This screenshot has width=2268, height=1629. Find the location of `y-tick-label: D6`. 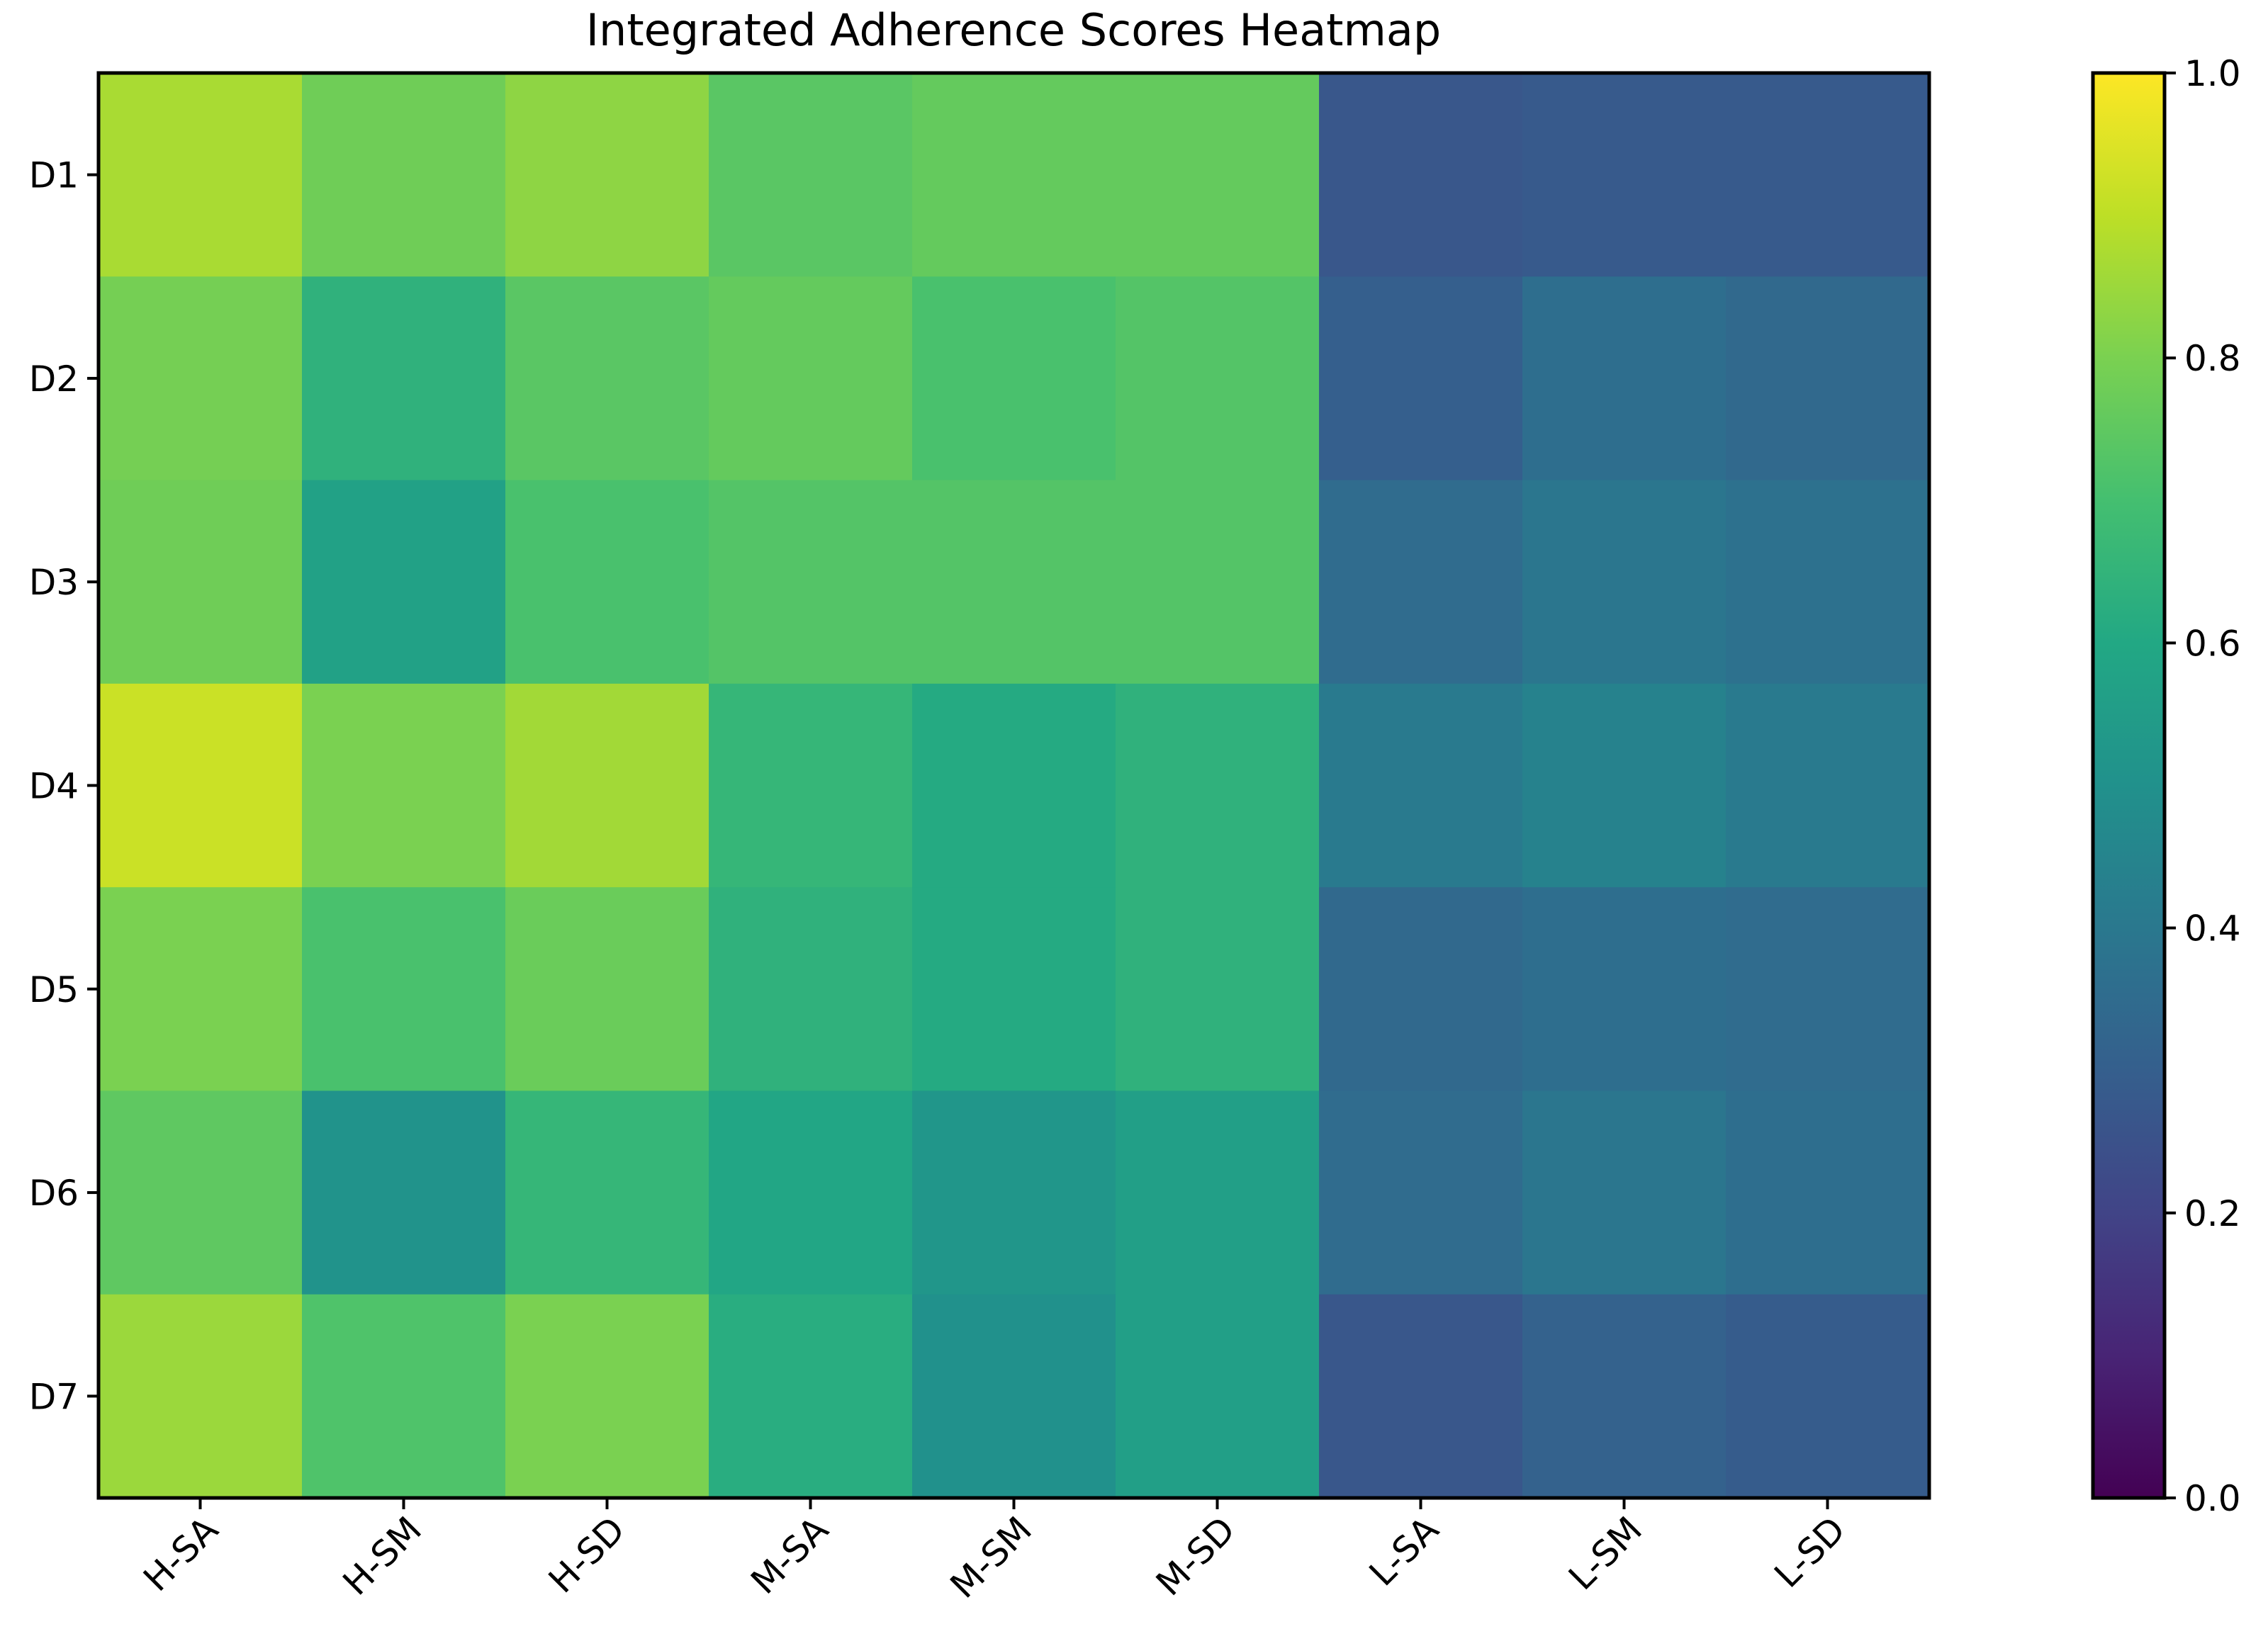

y-tick-label: D6 is located at coordinates (54, 1193).